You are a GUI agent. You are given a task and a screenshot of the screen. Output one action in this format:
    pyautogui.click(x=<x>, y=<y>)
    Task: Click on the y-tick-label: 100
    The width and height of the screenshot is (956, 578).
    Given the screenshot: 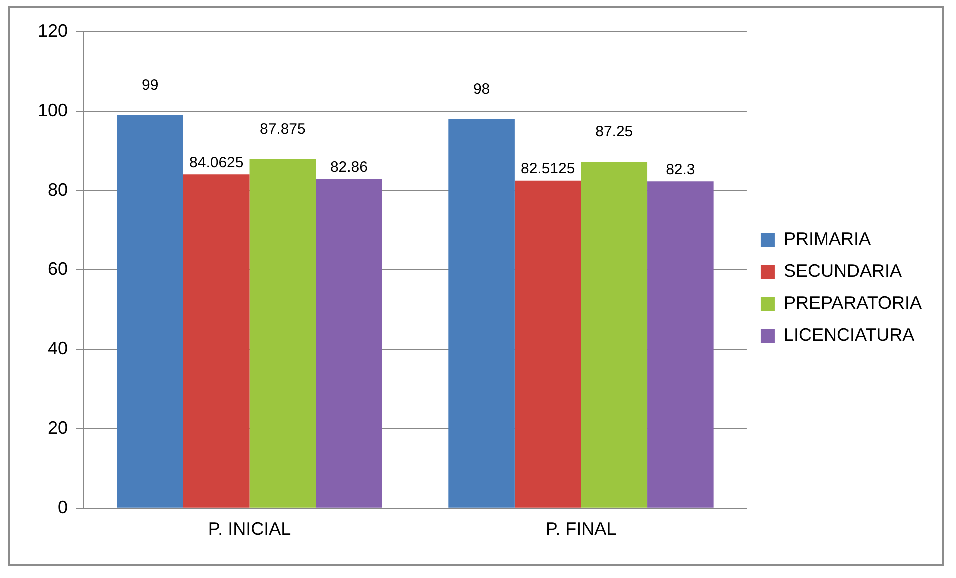 What is the action you would take?
    pyautogui.click(x=53, y=110)
    